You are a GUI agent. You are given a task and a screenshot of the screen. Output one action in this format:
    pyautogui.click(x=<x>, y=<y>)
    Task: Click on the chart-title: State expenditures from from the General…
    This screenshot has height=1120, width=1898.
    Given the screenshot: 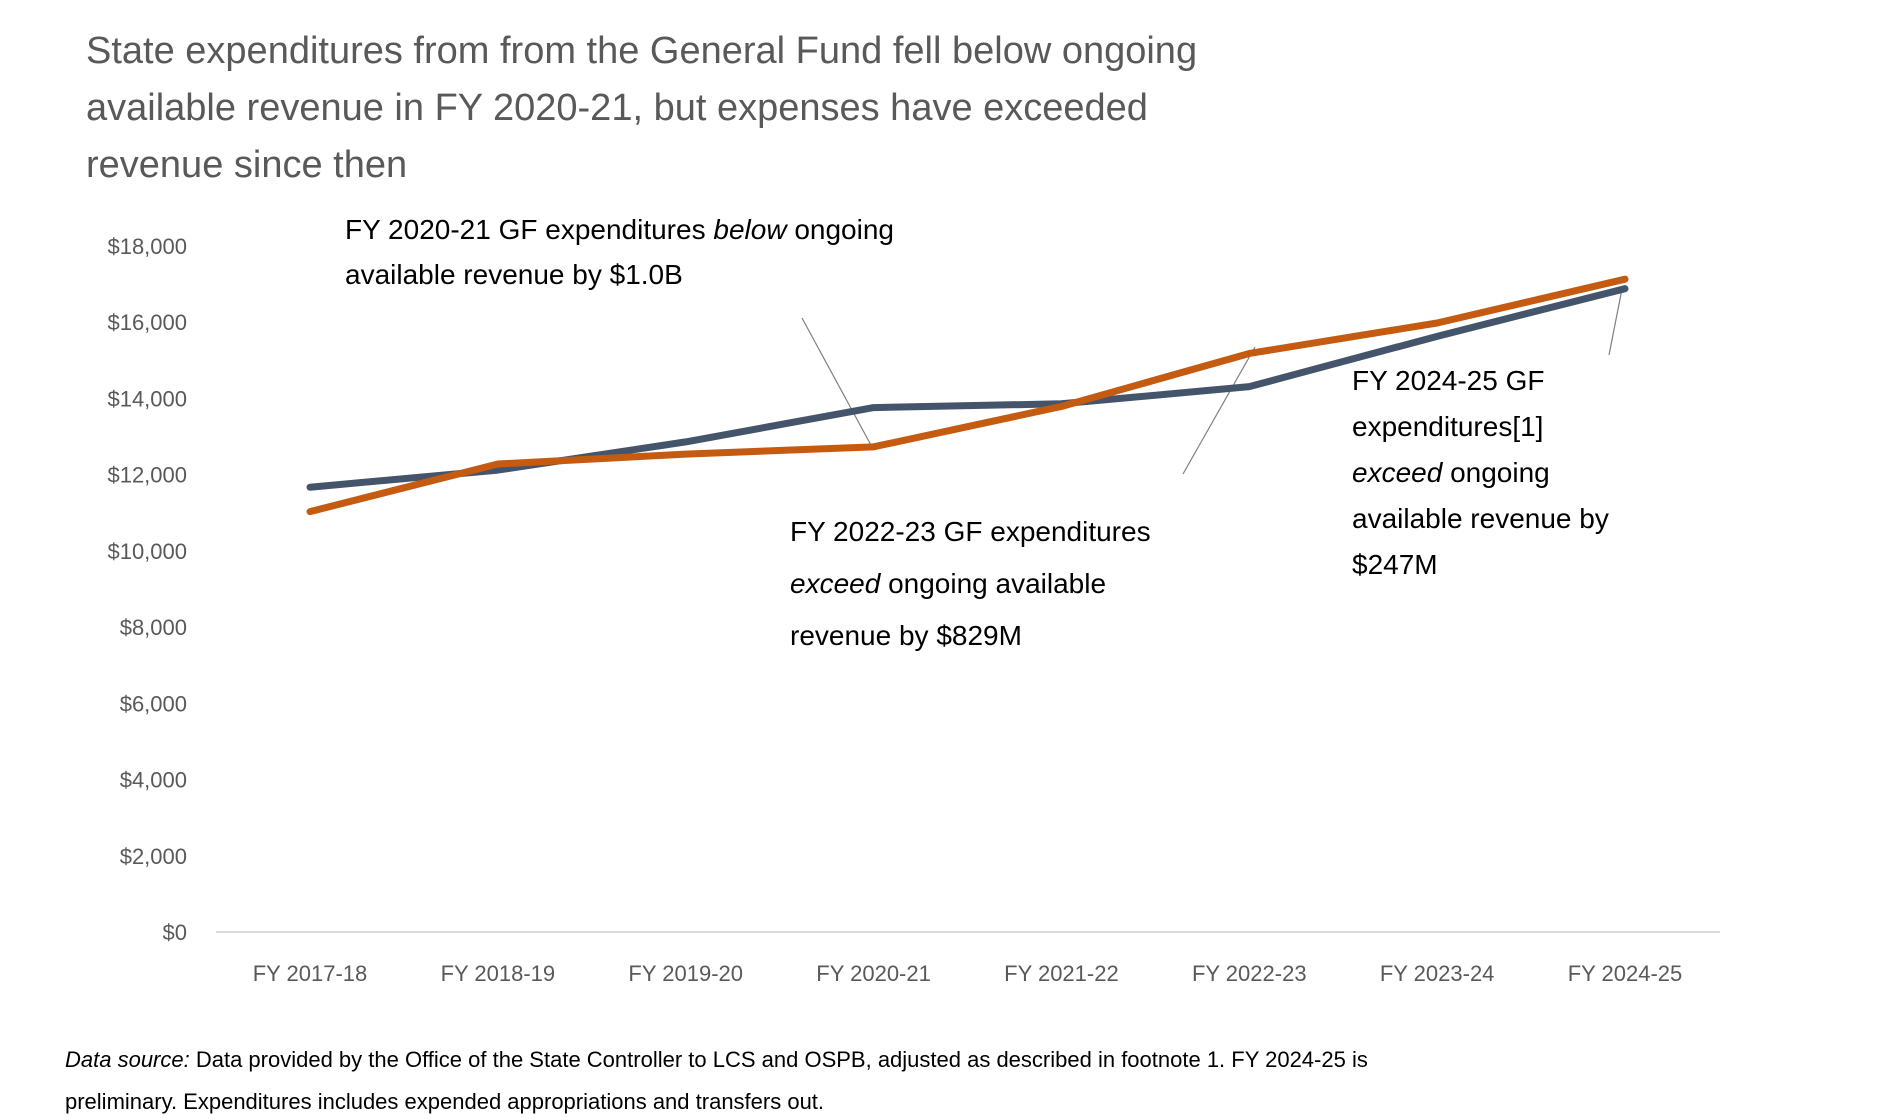 What is the action you would take?
    pyautogui.click(x=641, y=51)
    